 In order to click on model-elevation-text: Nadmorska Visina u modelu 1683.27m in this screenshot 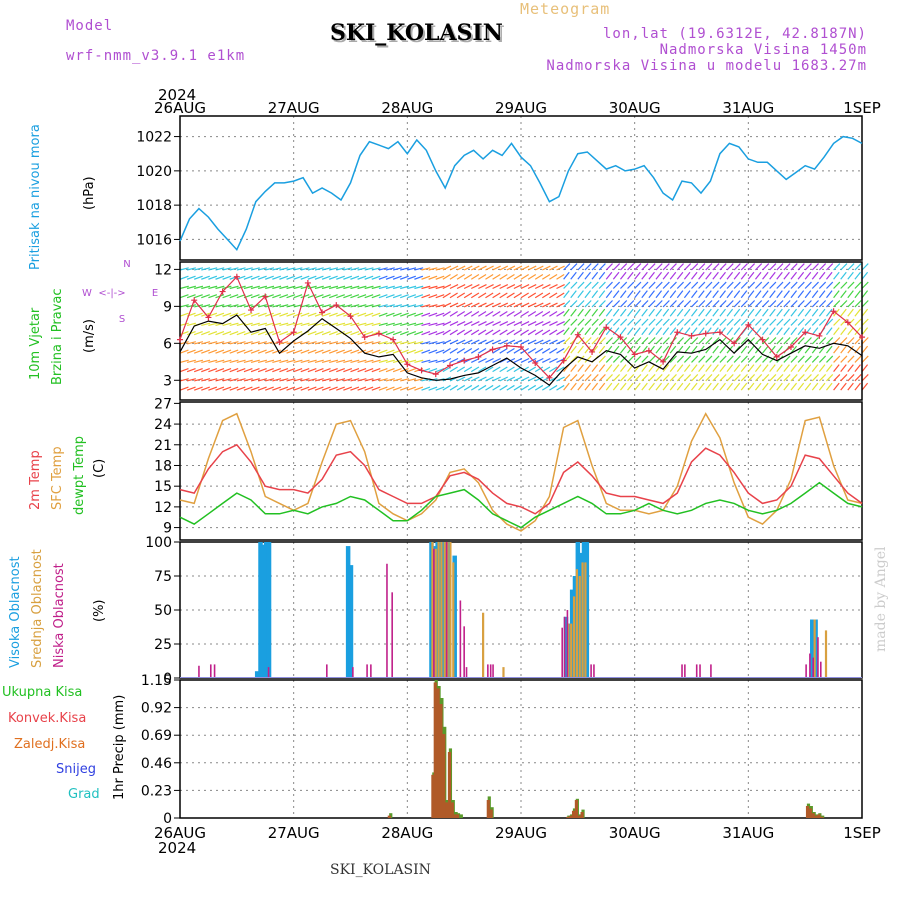, I will do `click(706, 66)`.